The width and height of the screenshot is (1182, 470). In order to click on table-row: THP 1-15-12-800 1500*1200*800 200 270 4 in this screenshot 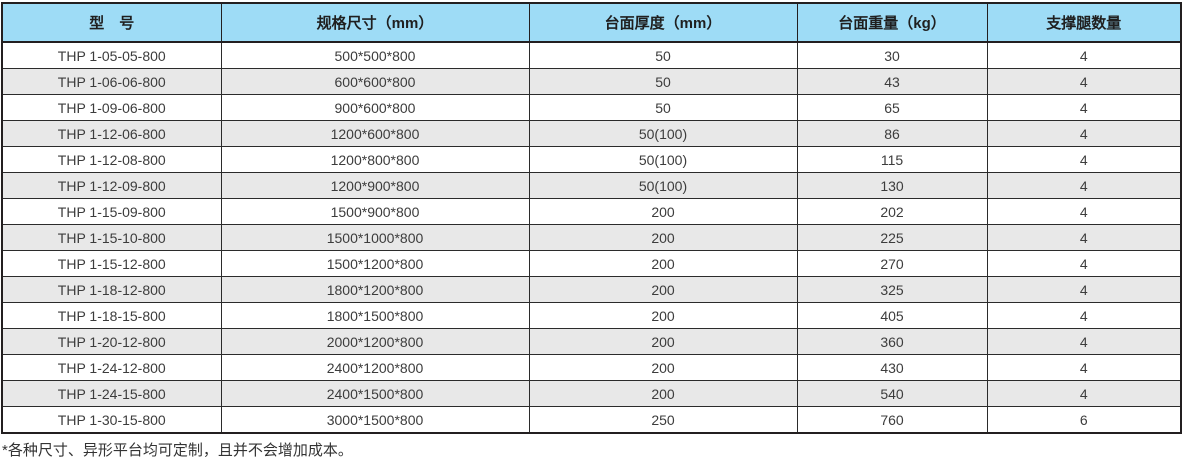, I will do `click(591, 263)`.